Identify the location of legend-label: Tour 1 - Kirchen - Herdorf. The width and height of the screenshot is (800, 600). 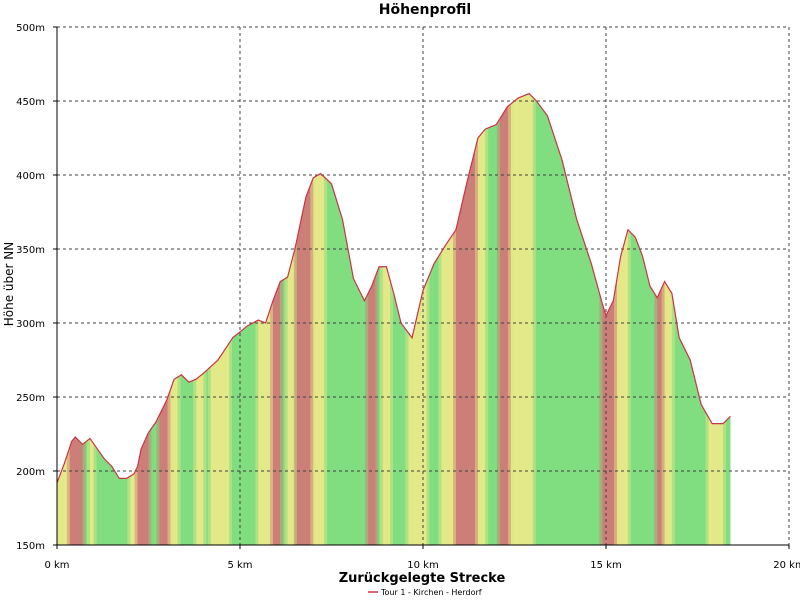
(431, 592).